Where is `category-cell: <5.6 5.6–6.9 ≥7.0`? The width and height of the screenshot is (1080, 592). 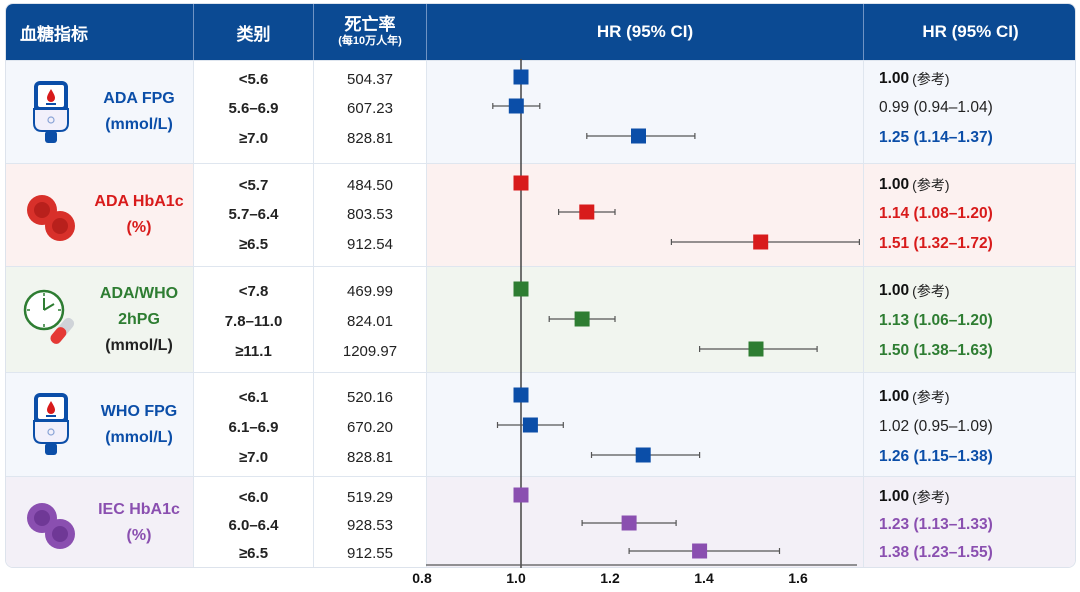
category-cell: <5.6 5.6–6.9 ≥7.0 is located at coordinates (254, 112).